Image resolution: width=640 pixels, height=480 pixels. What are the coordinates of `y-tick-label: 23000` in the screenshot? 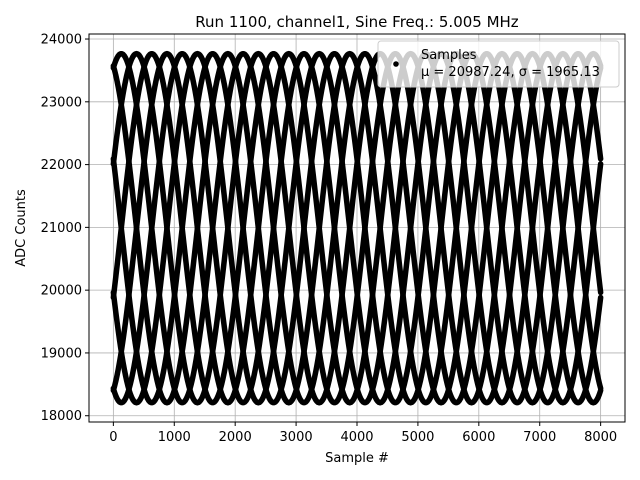 It's located at (61, 102).